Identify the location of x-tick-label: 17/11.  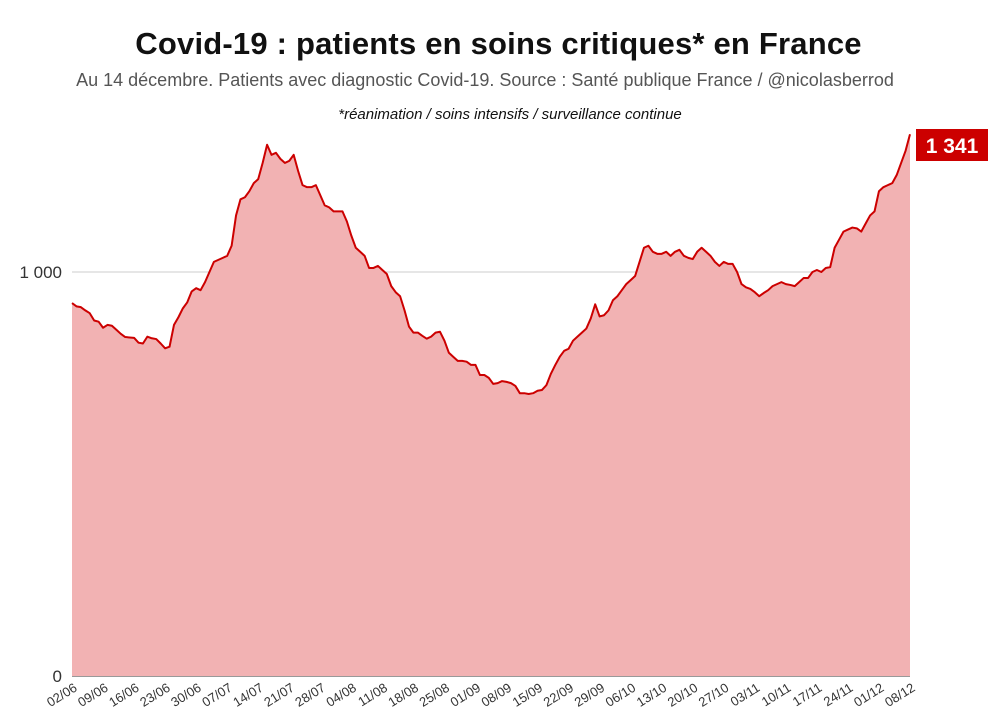
(807, 694).